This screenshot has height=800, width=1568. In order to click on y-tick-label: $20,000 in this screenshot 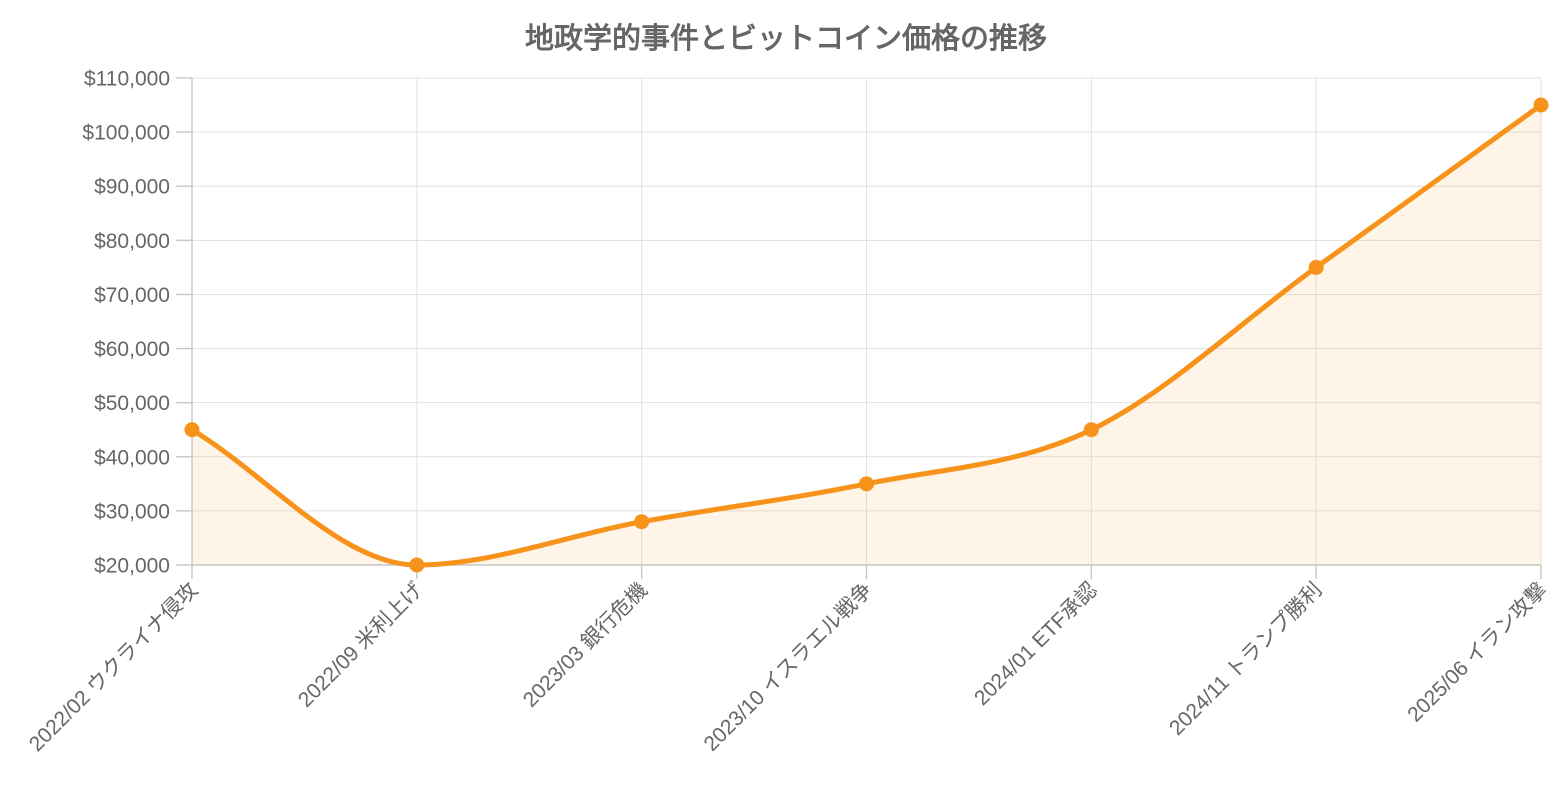, I will do `click(132, 566)`.